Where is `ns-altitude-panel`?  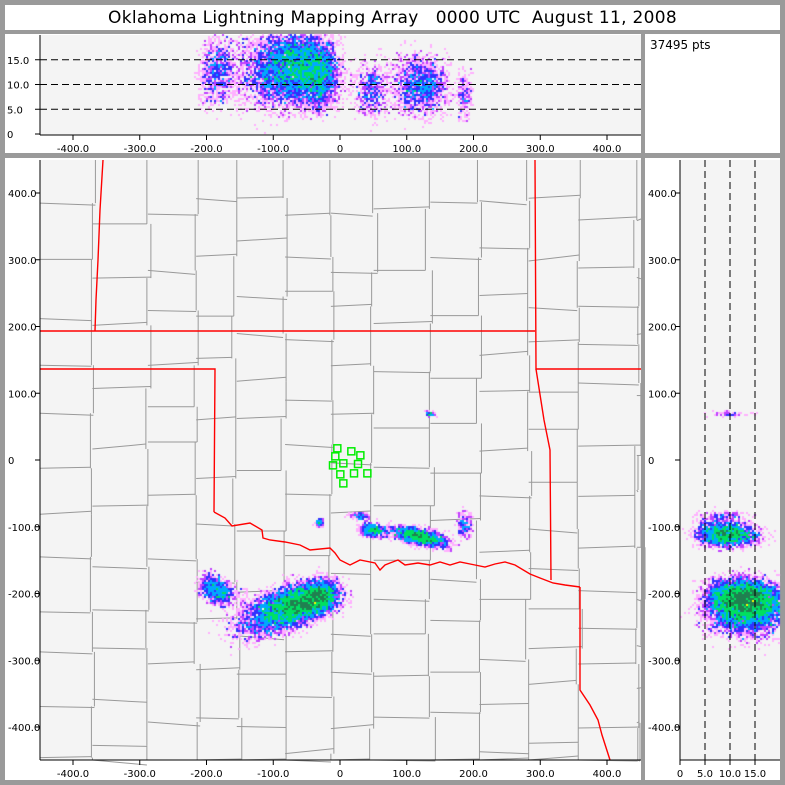
ns-altitude-panel is located at coordinates (712, 469).